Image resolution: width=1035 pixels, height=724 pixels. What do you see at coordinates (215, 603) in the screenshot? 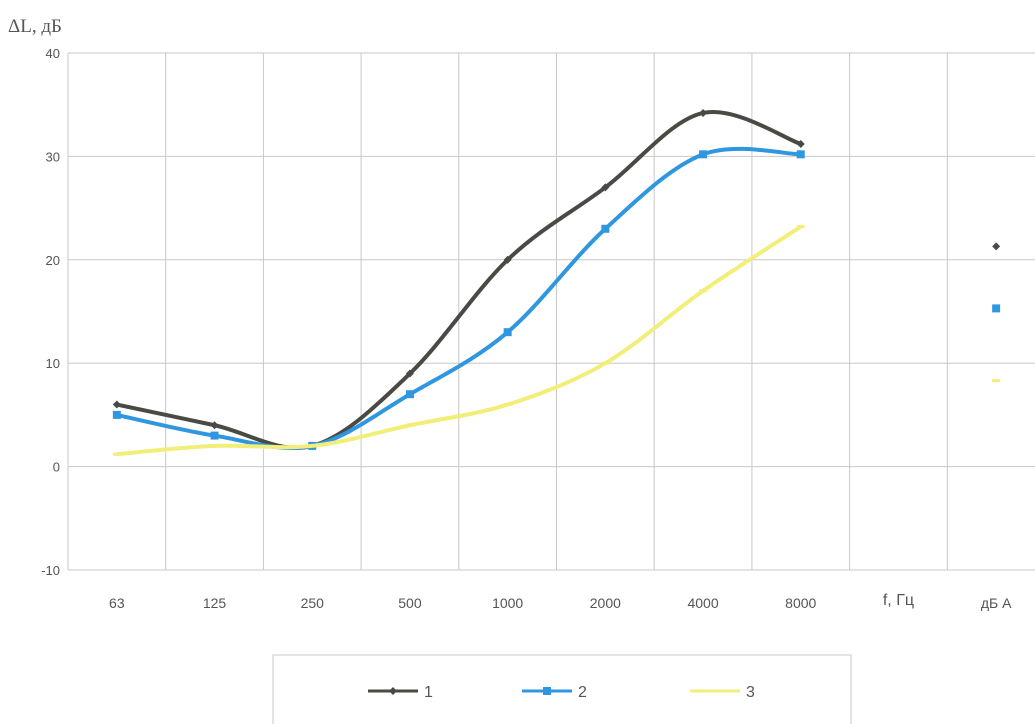
I see `x-tick-label: 125` at bounding box center [215, 603].